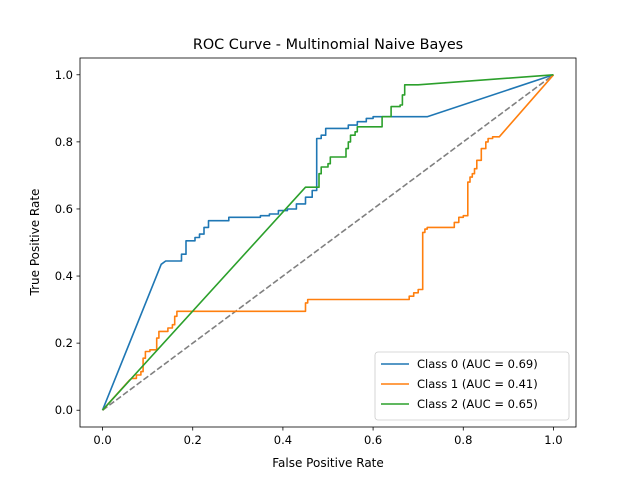 Image resolution: width=640 pixels, height=480 pixels. What do you see at coordinates (35, 243) in the screenshot?
I see `y-axis-label: True Positive Rate` at bounding box center [35, 243].